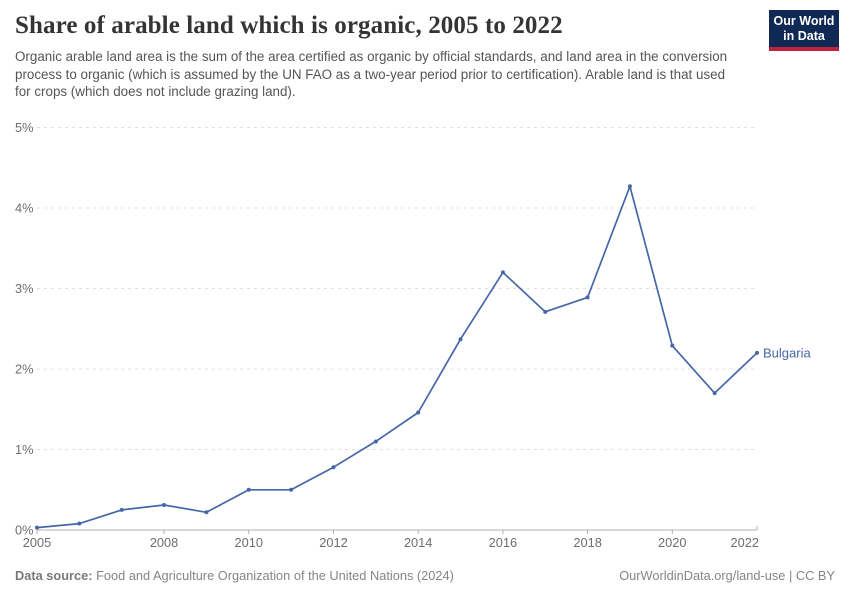  I want to click on x-axis-tick-label: 2012, so click(333, 542).